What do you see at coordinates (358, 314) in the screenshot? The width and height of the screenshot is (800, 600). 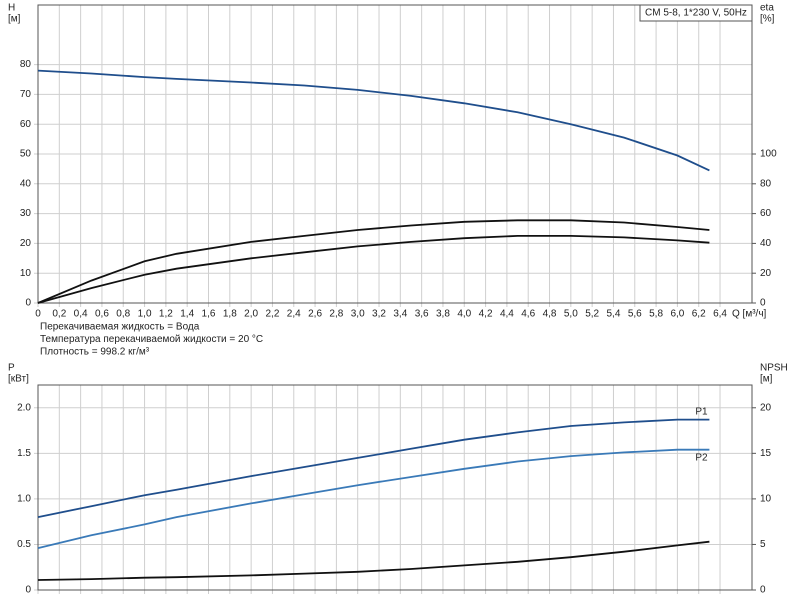 I see `x-tick-label: 3,0` at bounding box center [358, 314].